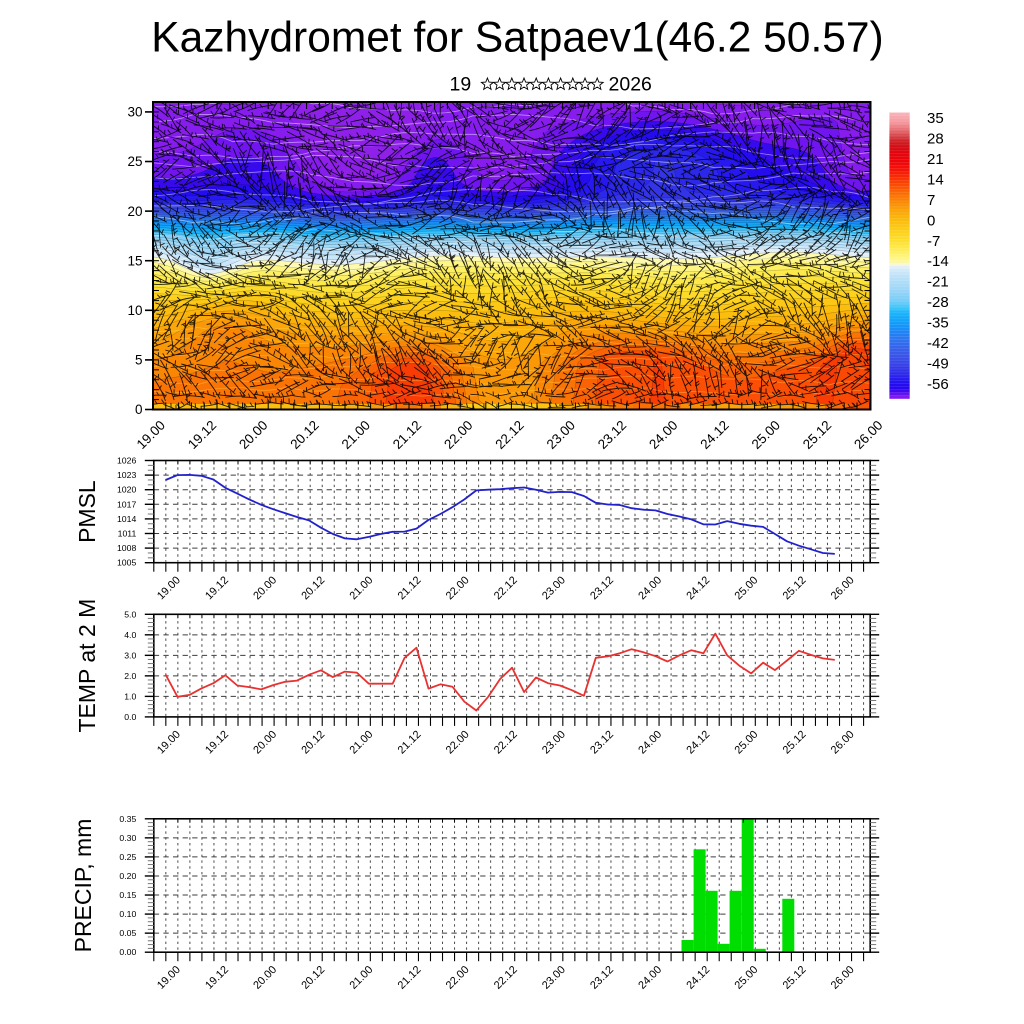 This screenshot has height=1024, width=1024. Describe the element at coordinates (461, 85) in the screenshot. I see `svg-text: 19` at that location.